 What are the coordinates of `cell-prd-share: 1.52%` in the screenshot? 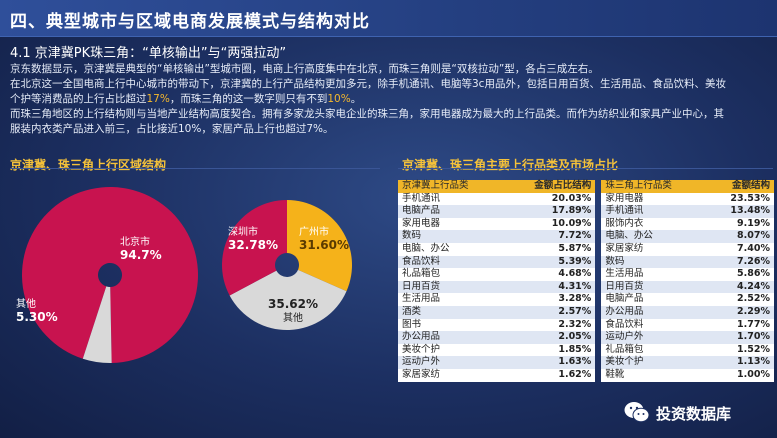 It's located at (740, 350).